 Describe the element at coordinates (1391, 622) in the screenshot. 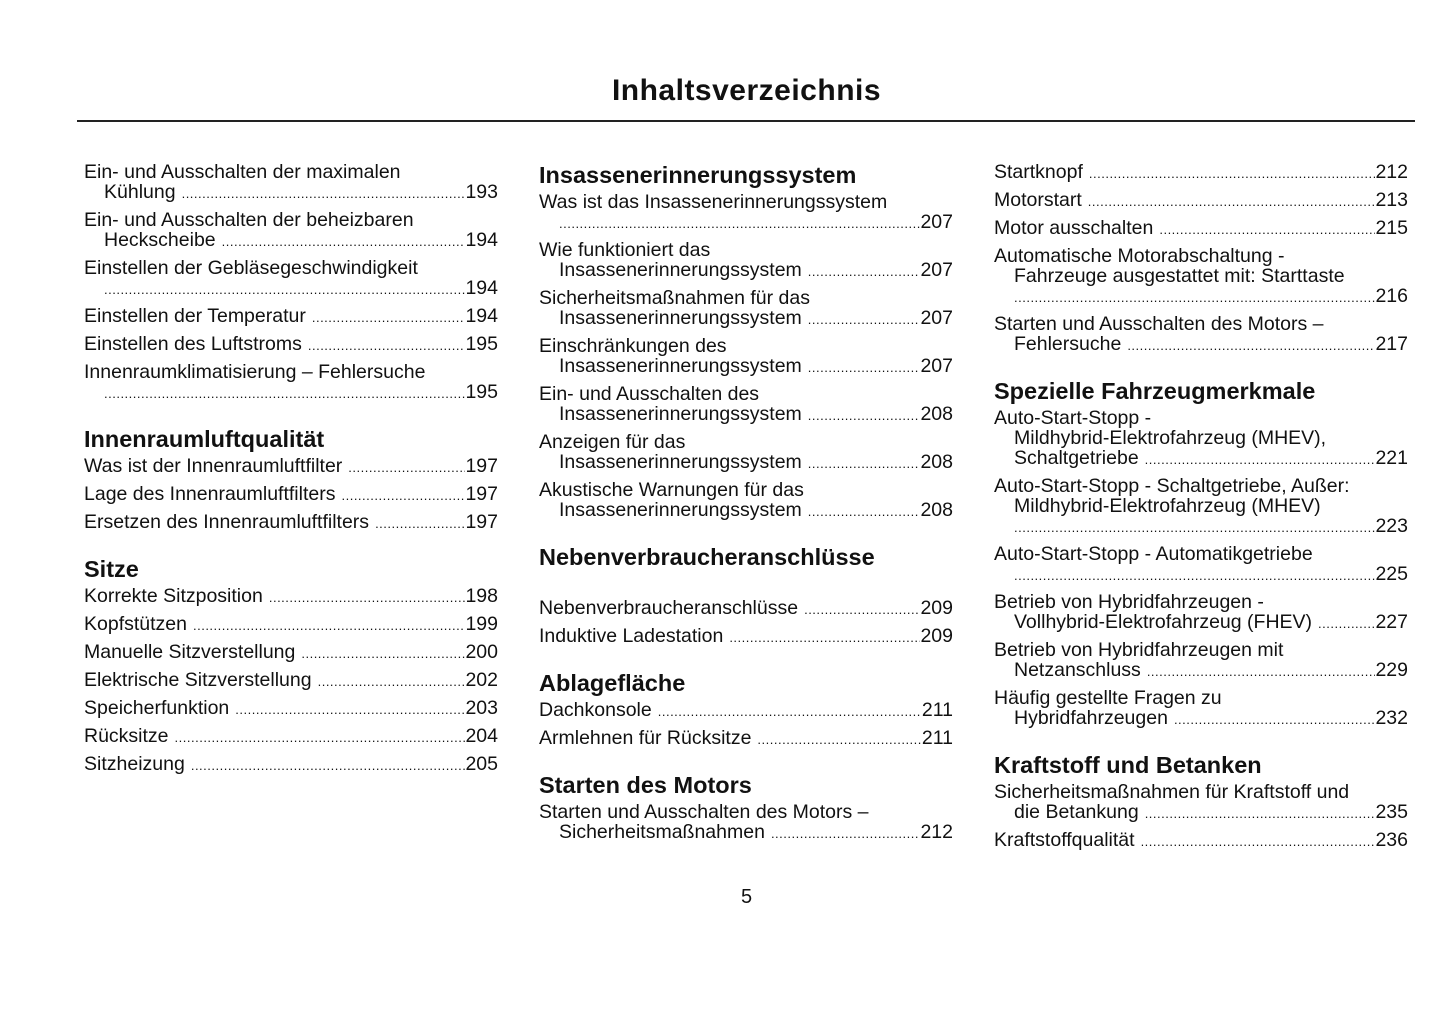

I see `entry-page-number: 227` at that location.